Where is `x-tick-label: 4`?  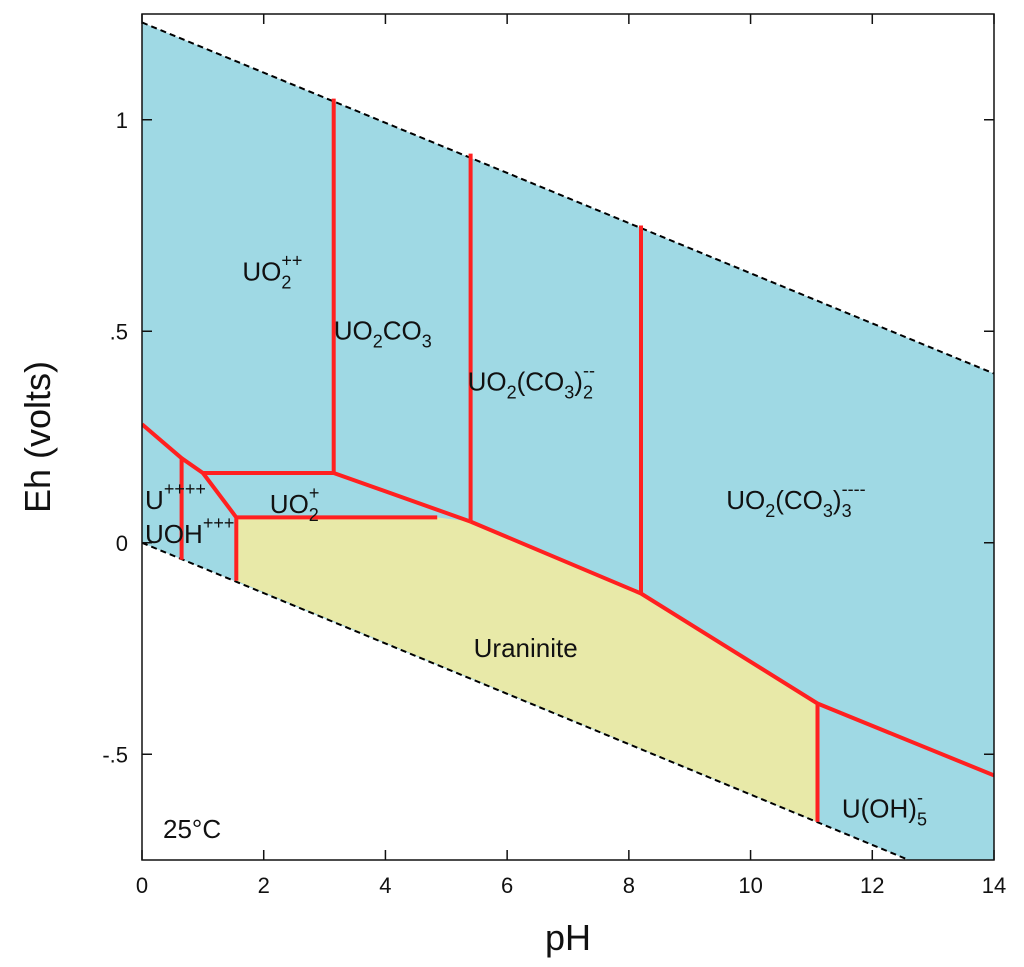 x-tick-label: 4 is located at coordinates (385, 885).